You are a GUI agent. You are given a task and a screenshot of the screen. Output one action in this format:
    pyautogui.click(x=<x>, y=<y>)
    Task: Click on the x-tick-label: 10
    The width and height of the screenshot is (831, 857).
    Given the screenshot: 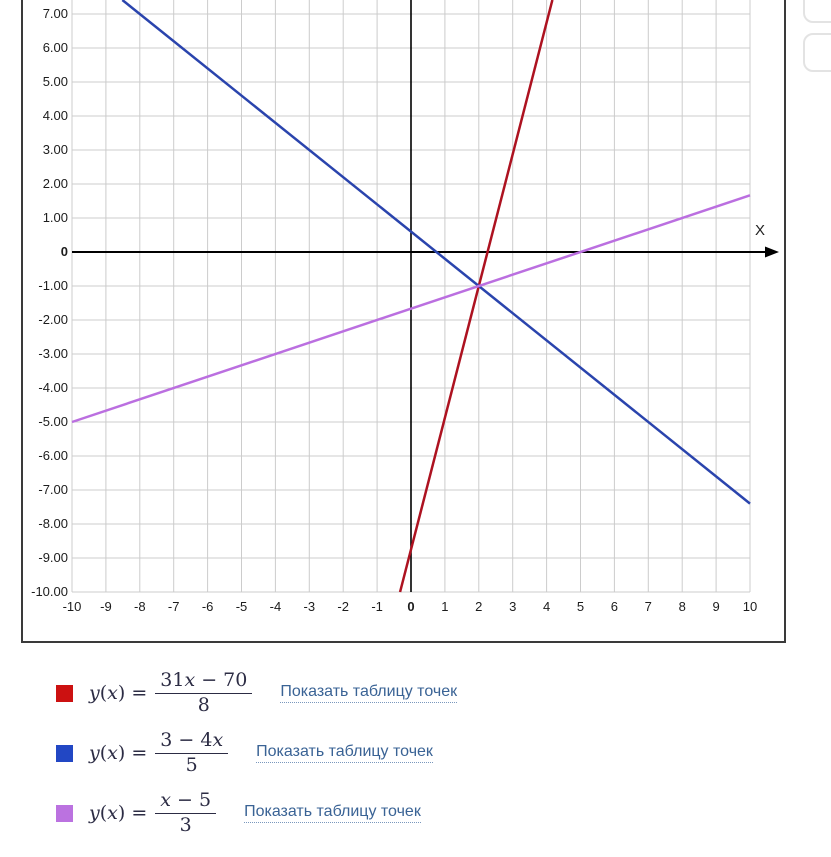 What is the action you would take?
    pyautogui.click(x=750, y=606)
    